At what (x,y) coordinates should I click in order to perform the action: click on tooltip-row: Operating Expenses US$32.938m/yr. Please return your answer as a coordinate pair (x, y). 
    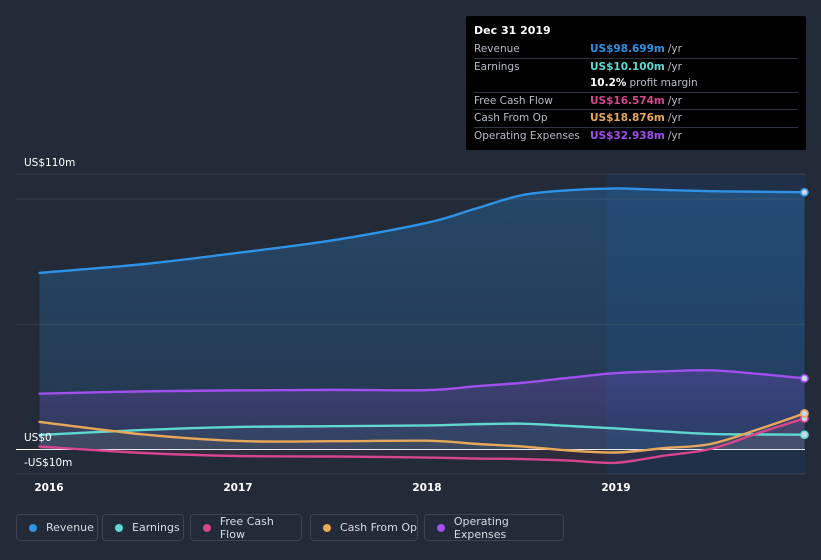
    Looking at the image, I should click on (636, 135).